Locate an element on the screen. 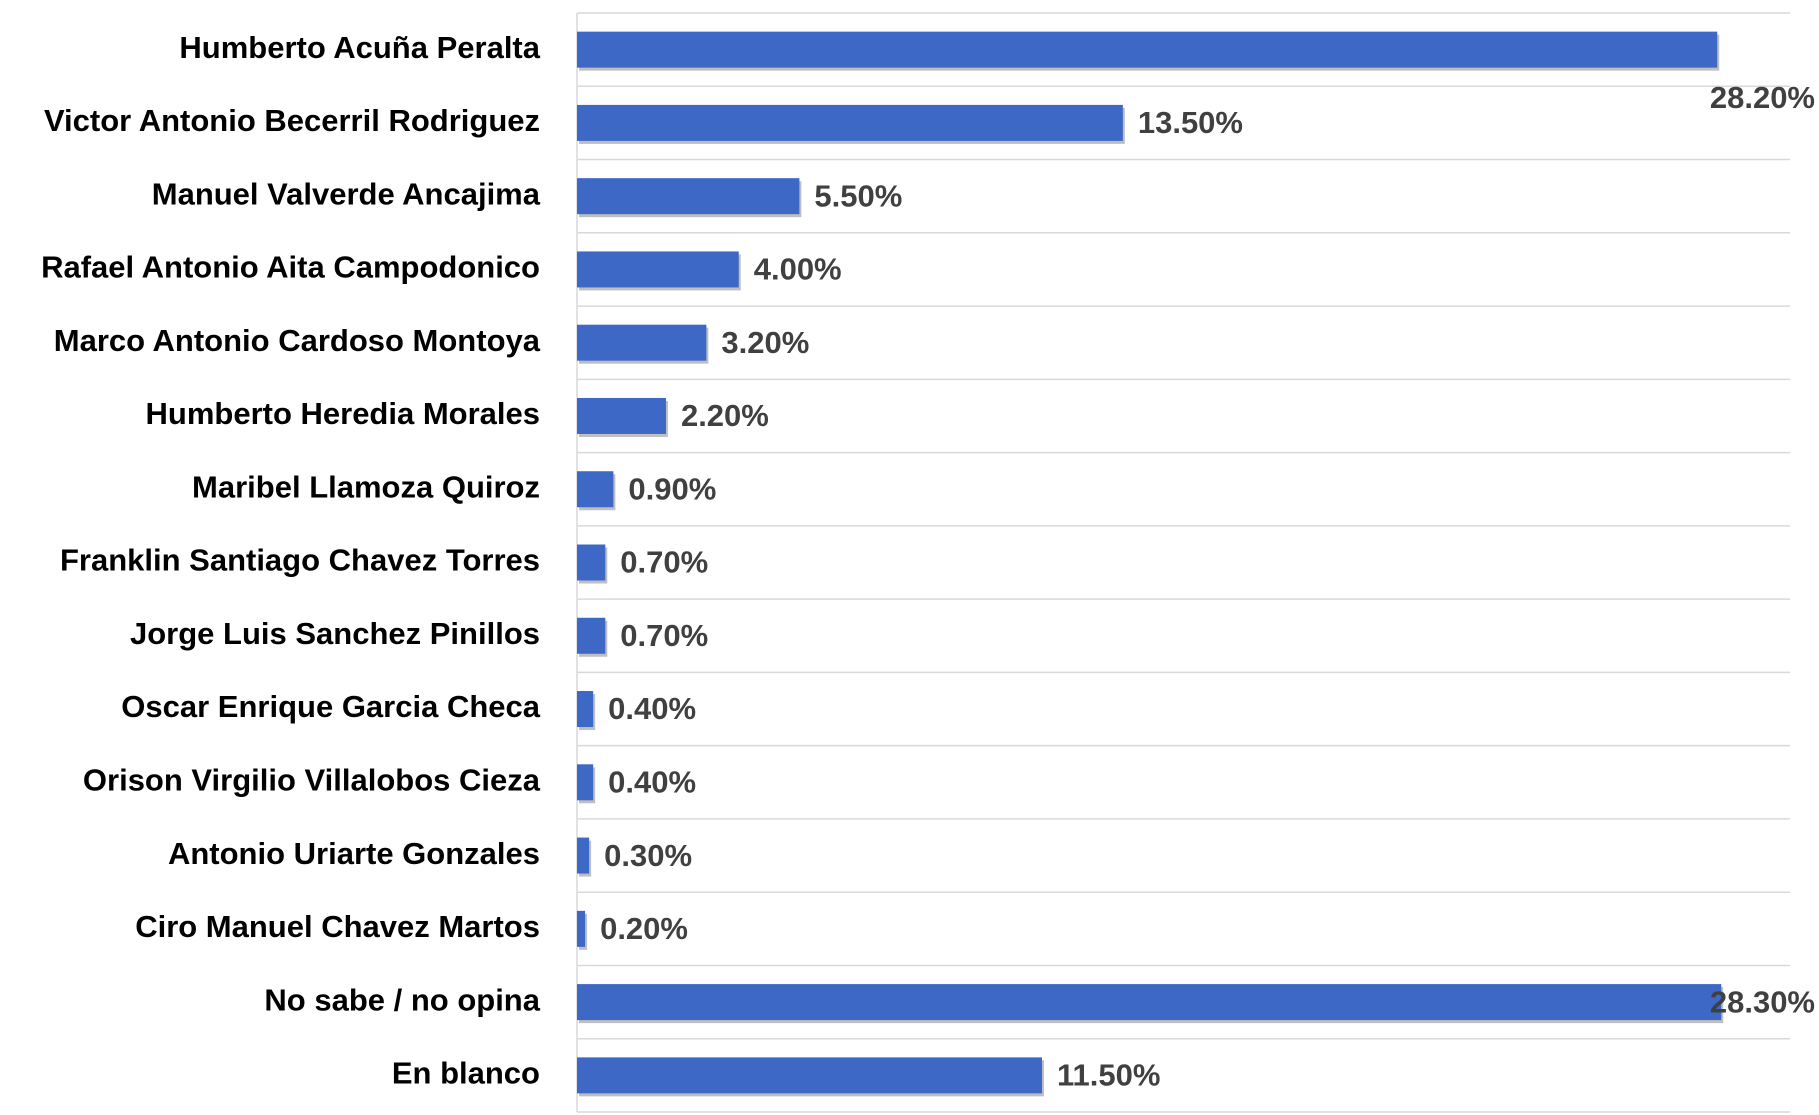 This screenshot has height=1115, width=1819. category-label: Marco Antonio Cardoso Montoya is located at coordinates (297, 340).